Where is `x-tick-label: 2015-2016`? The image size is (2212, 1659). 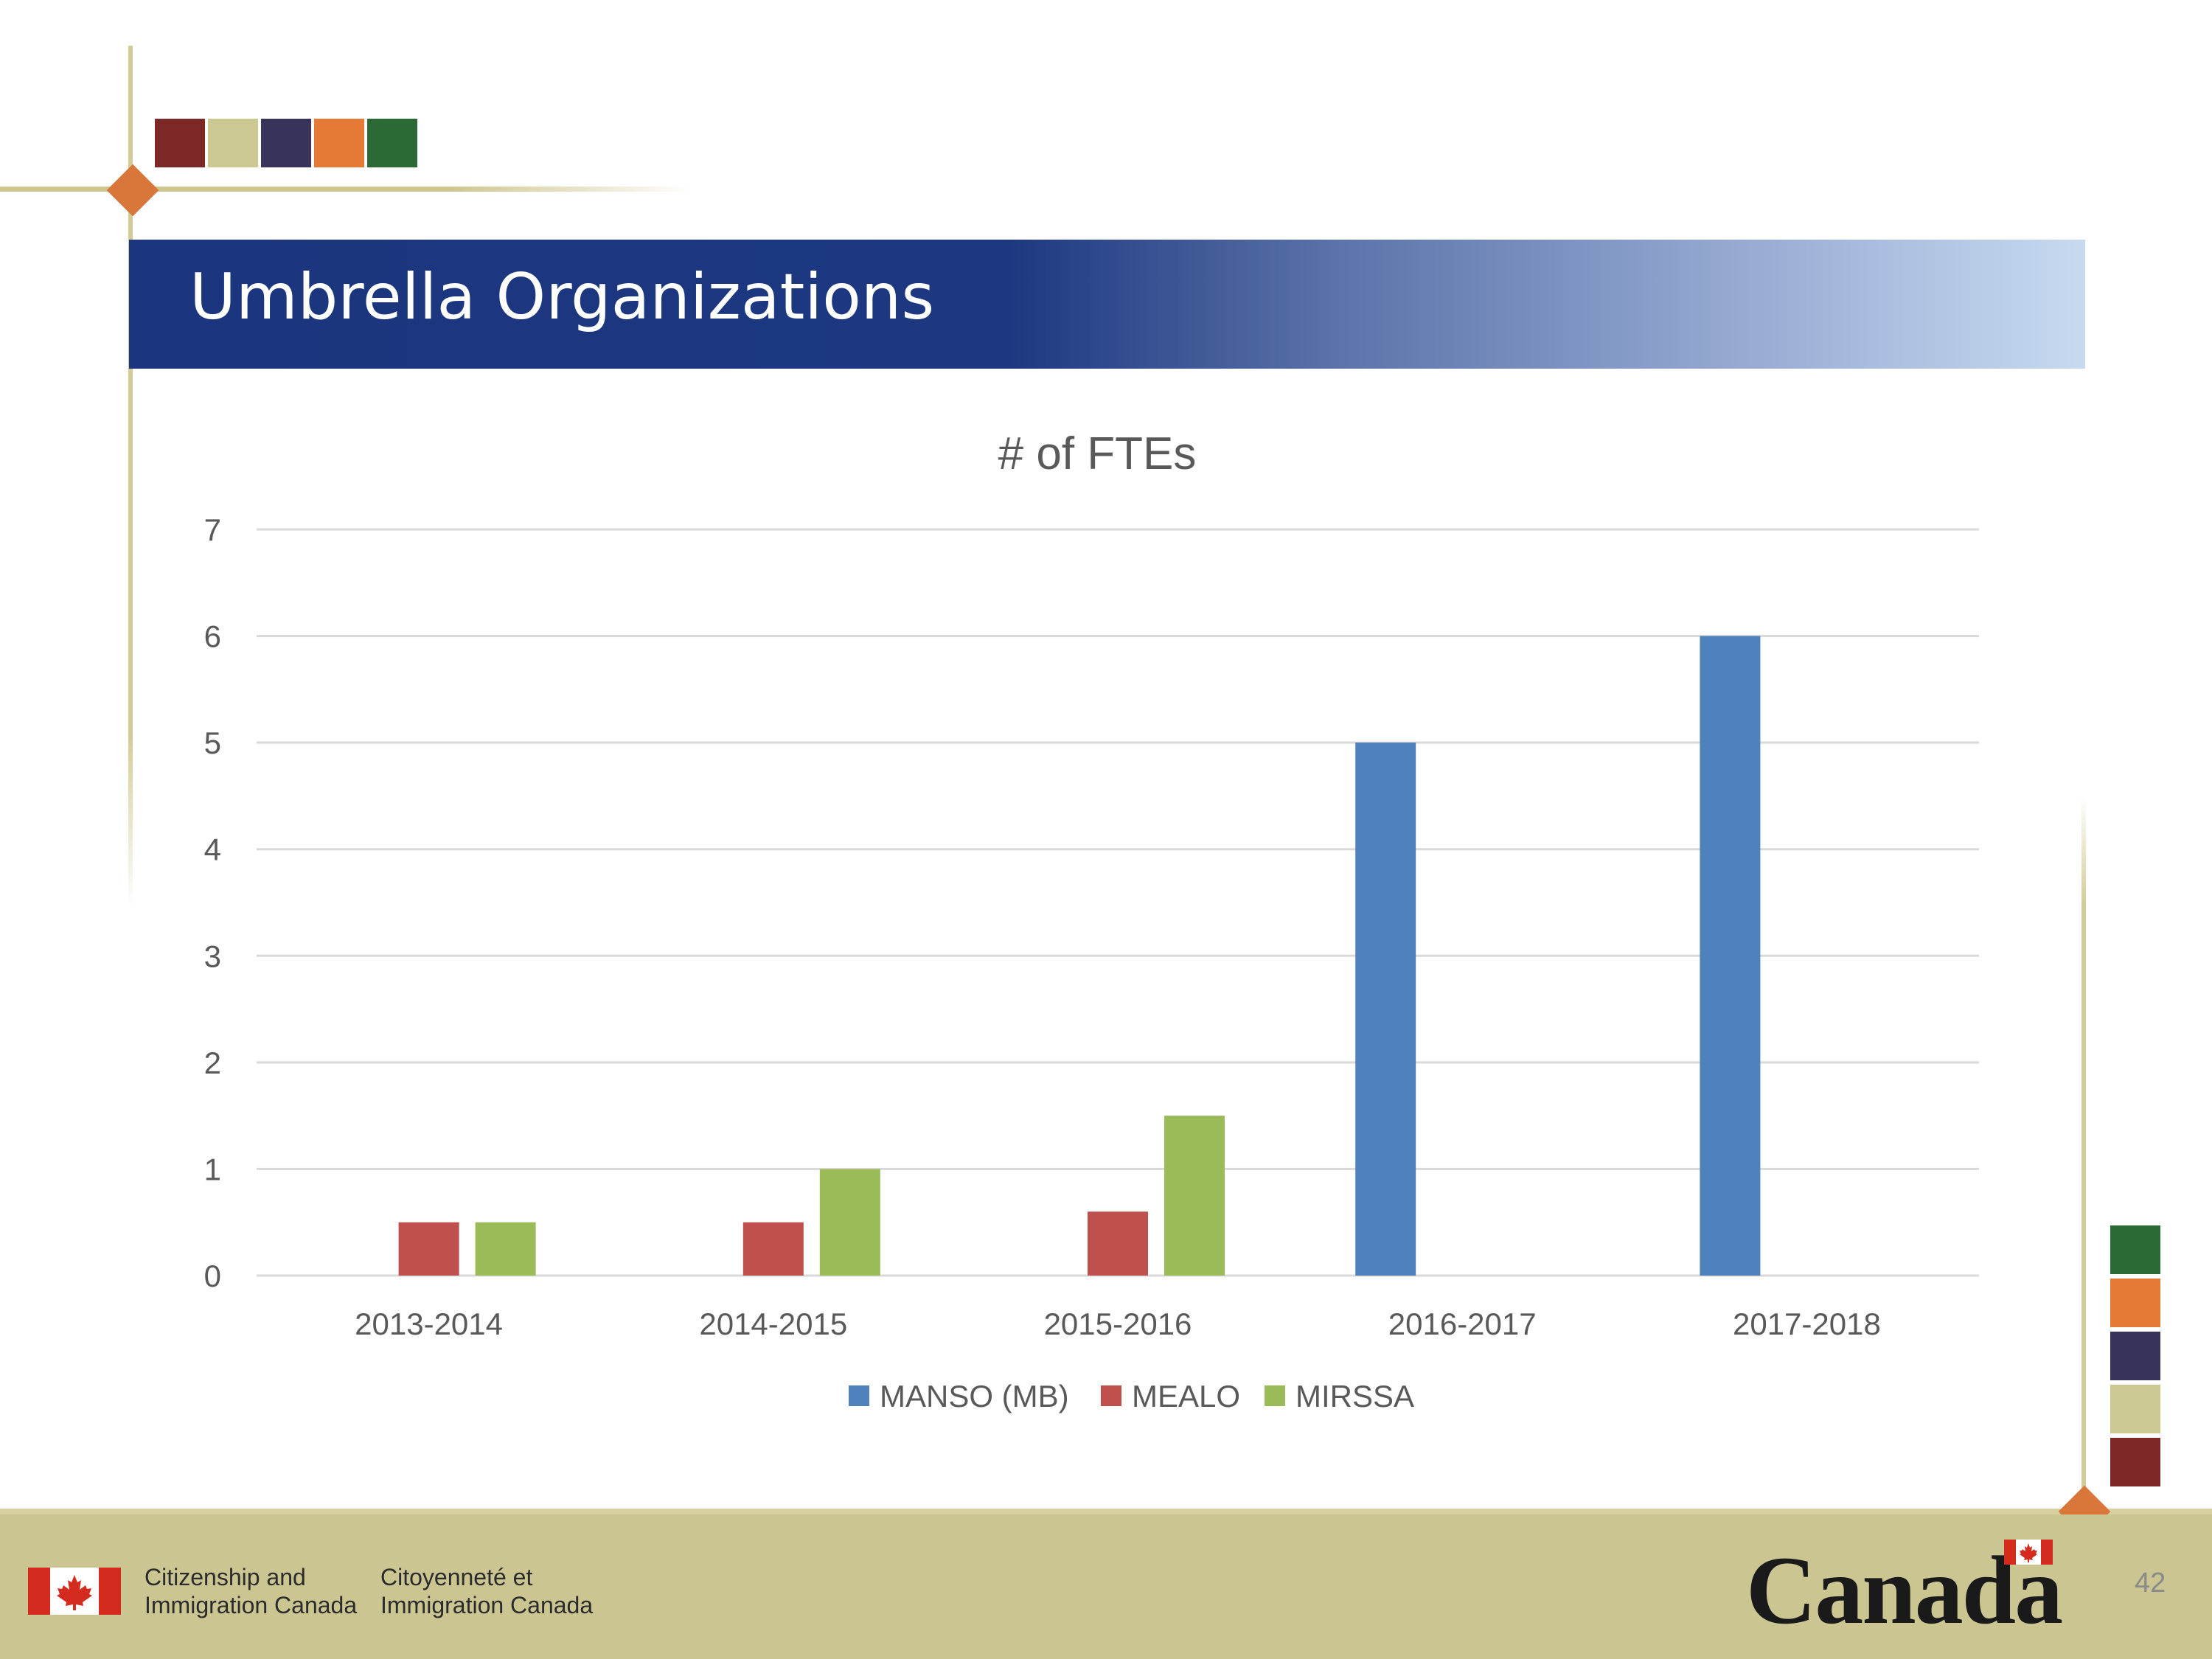 x-tick-label: 2015-2016 is located at coordinates (1118, 1324).